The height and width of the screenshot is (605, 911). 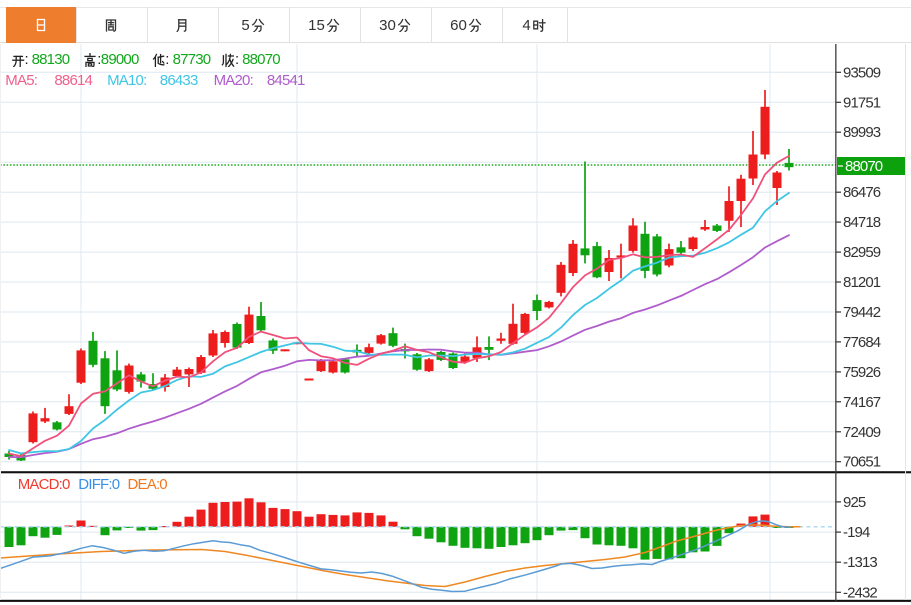 I want to click on svg-text: 74167, so click(x=862, y=402).